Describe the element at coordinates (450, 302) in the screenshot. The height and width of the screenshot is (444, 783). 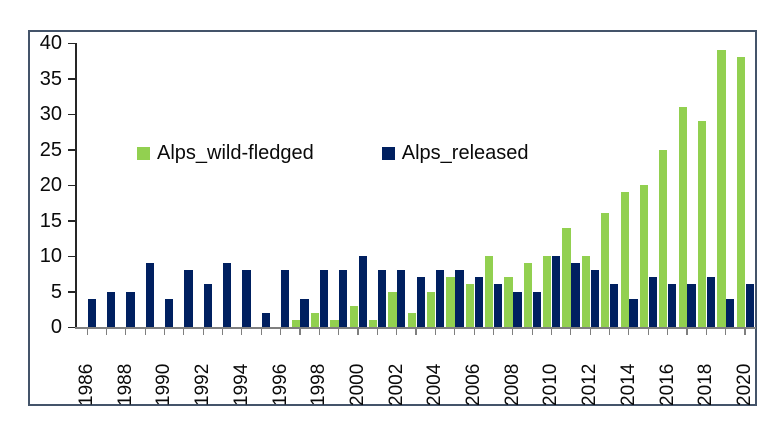
I see `bar-wild-fledged-2005` at that location.